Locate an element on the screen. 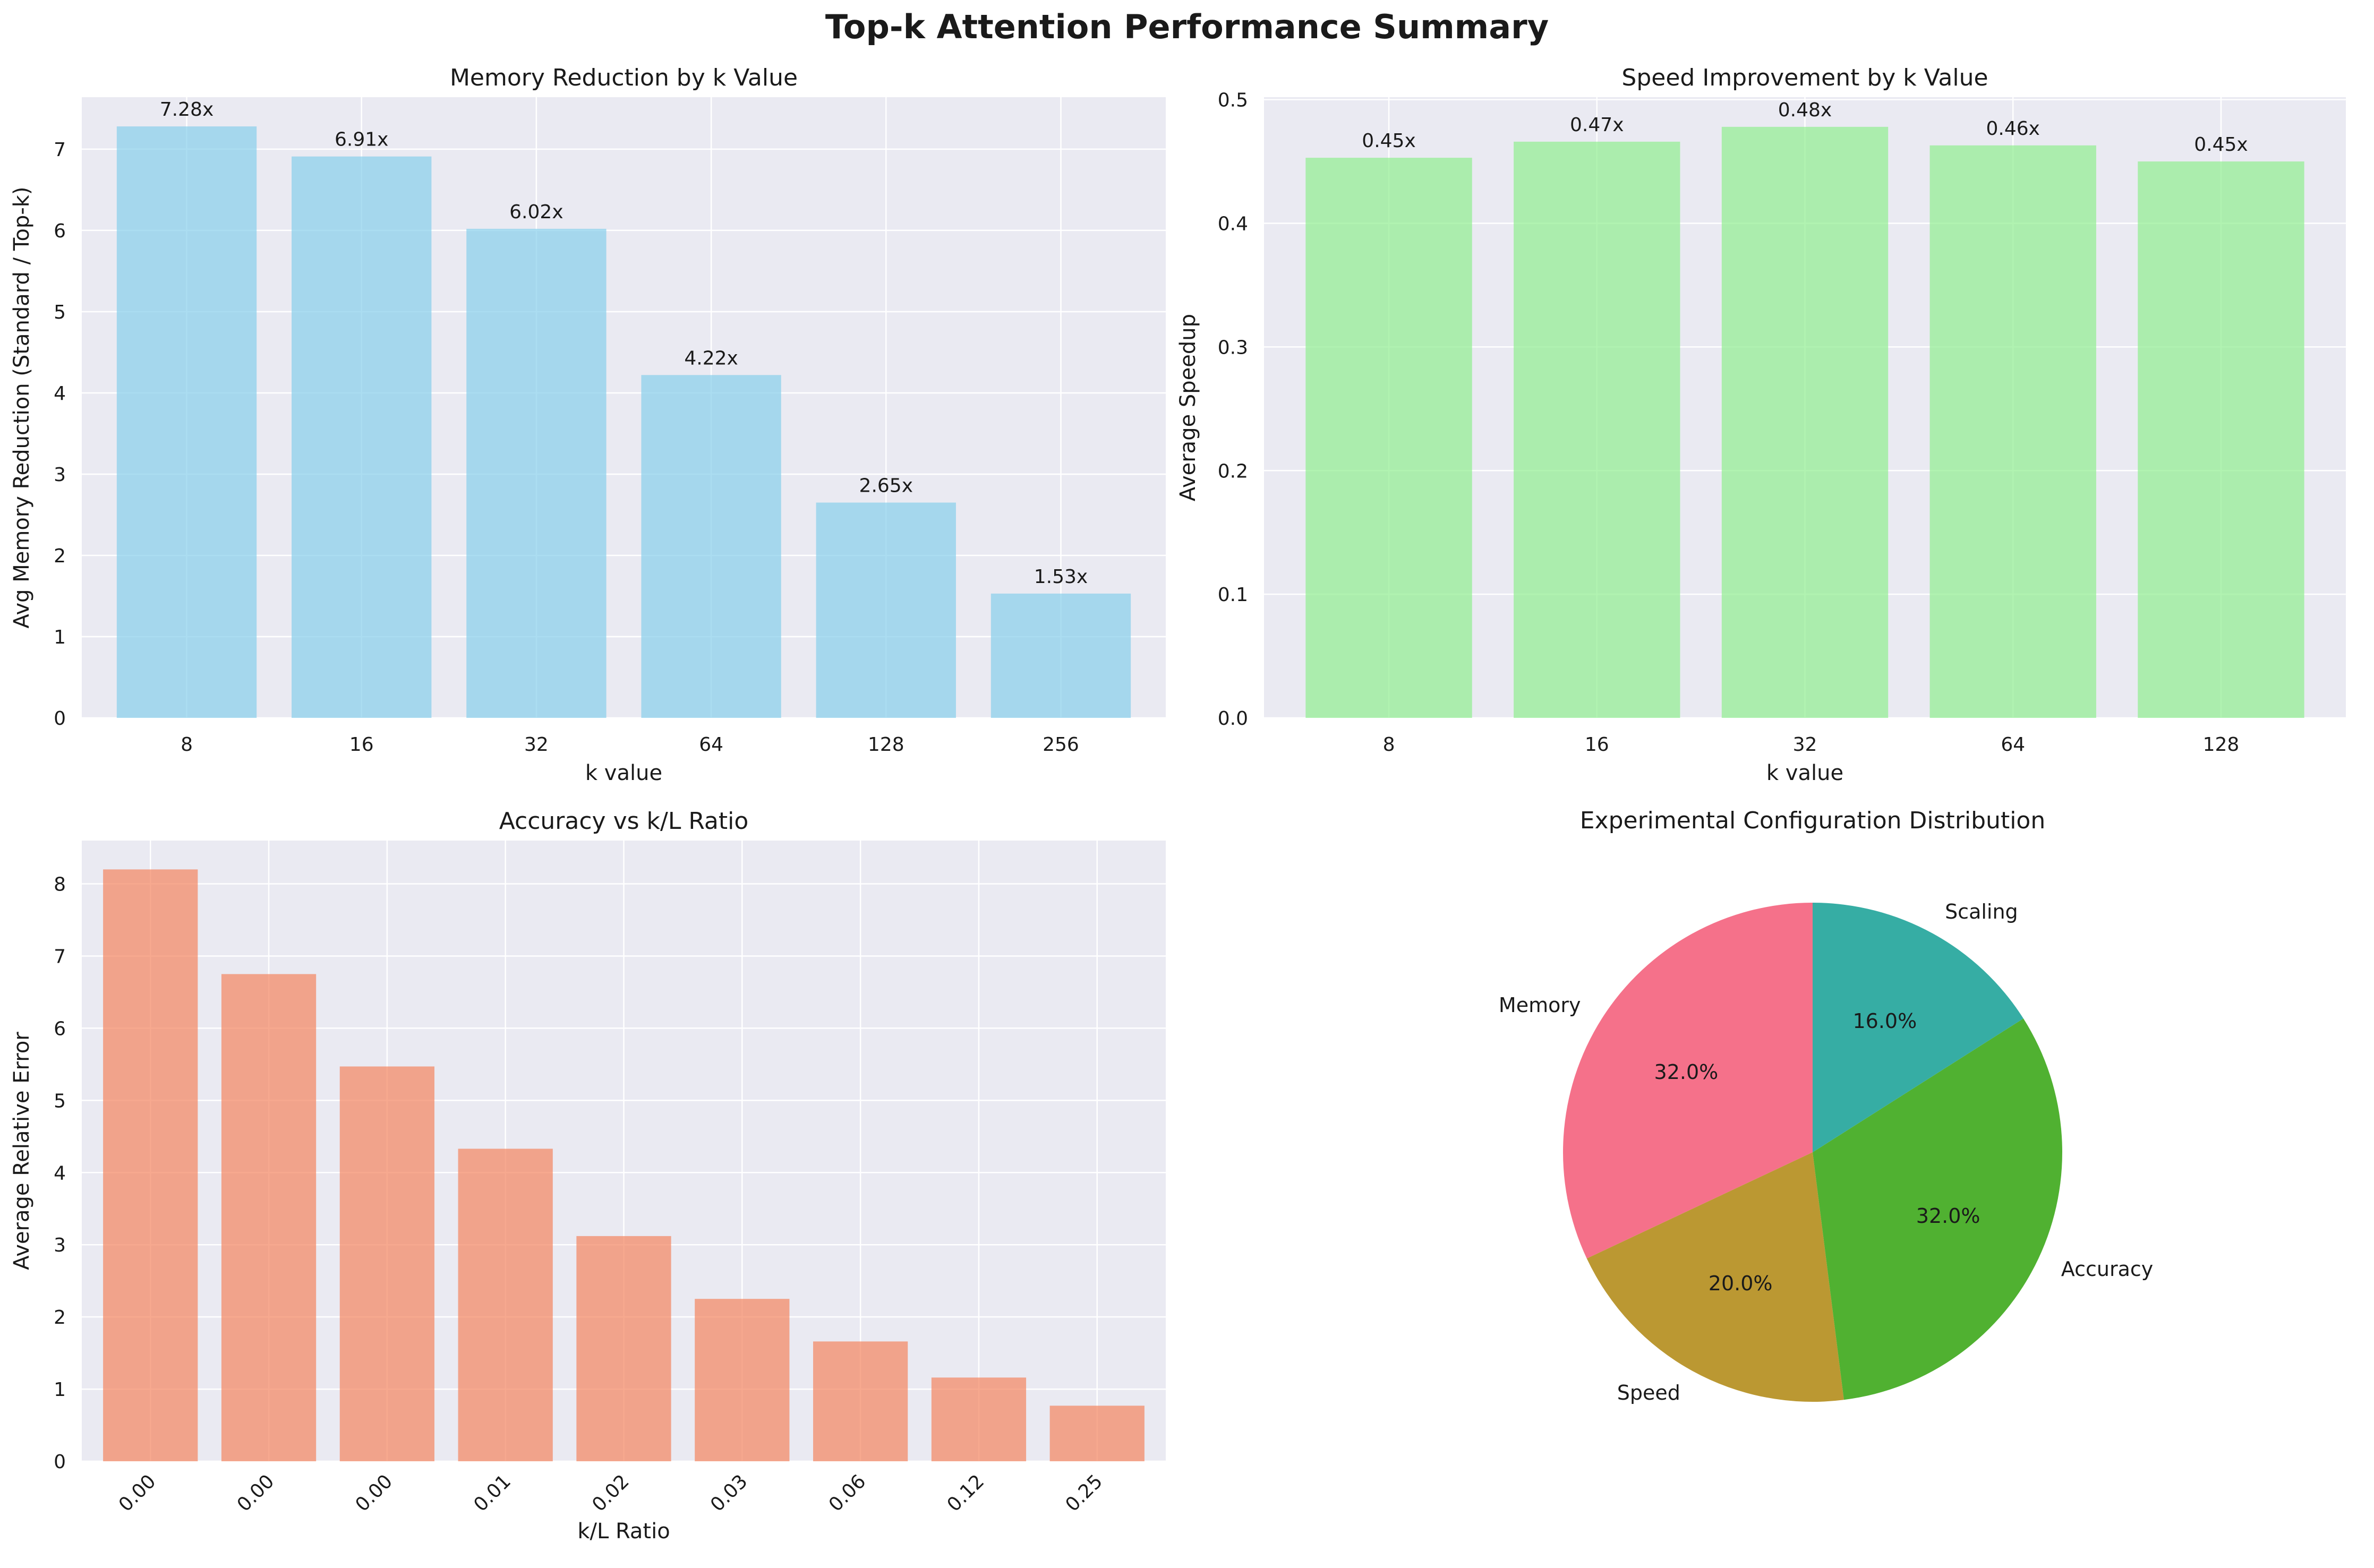 The width and height of the screenshot is (2374, 1568). memory-y-tick-label: 2 is located at coordinates (60, 556).